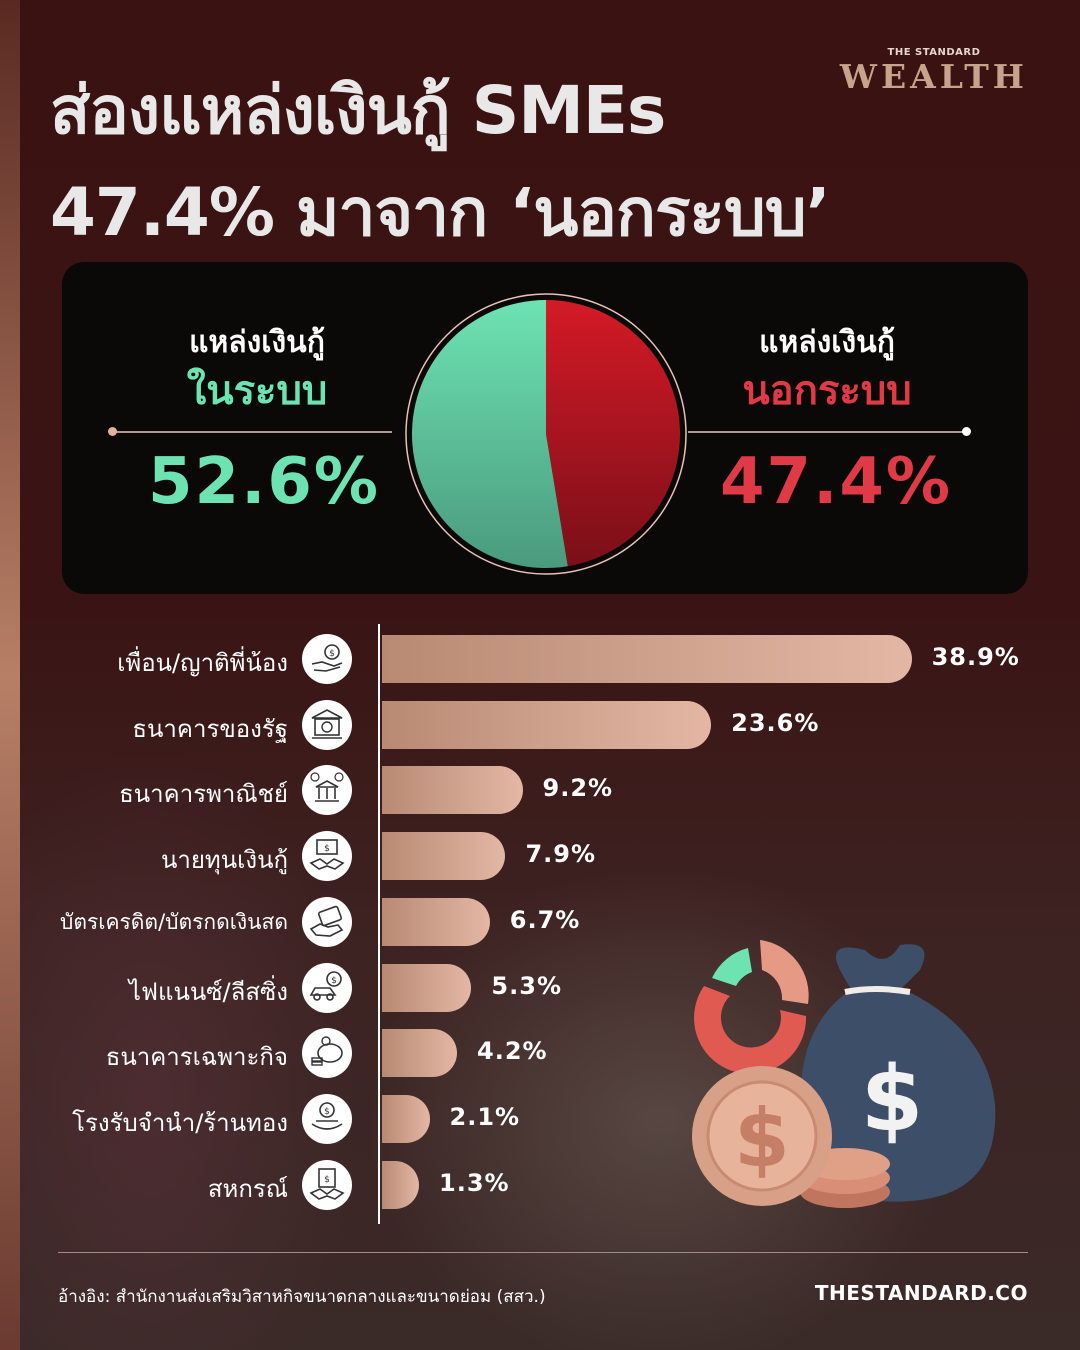  I want to click on bar-chart-axis, so click(379, 924).